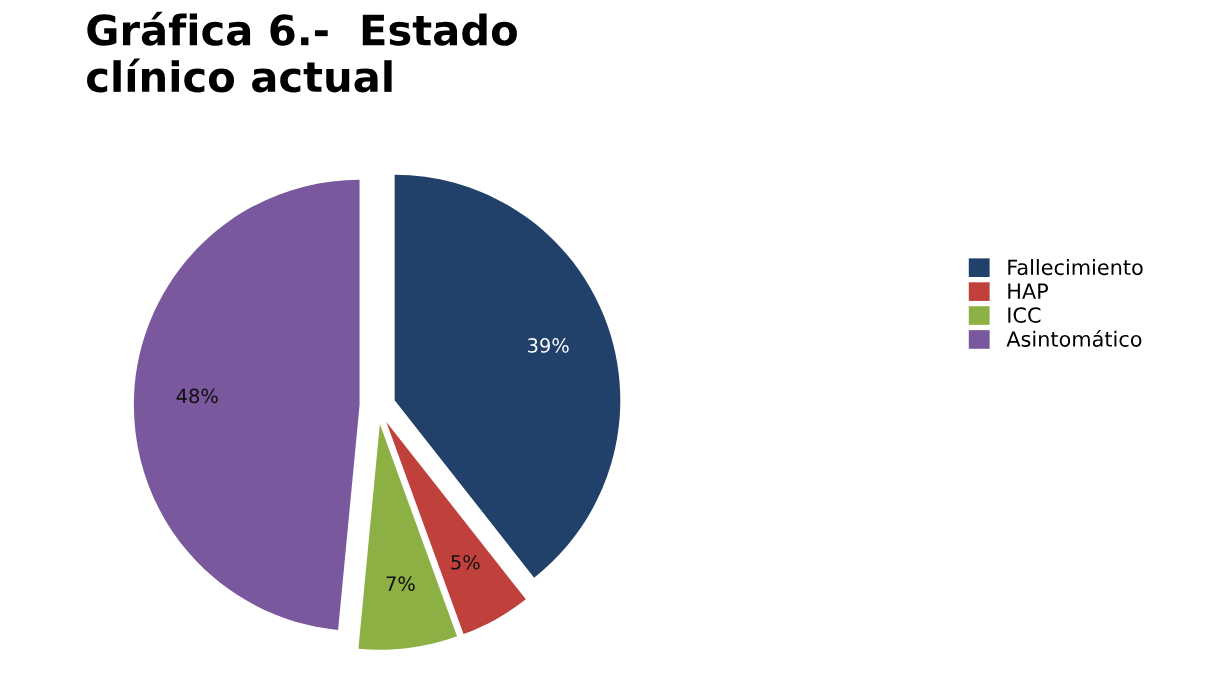  What do you see at coordinates (465, 562) in the screenshot?
I see `data-label: 5%` at bounding box center [465, 562].